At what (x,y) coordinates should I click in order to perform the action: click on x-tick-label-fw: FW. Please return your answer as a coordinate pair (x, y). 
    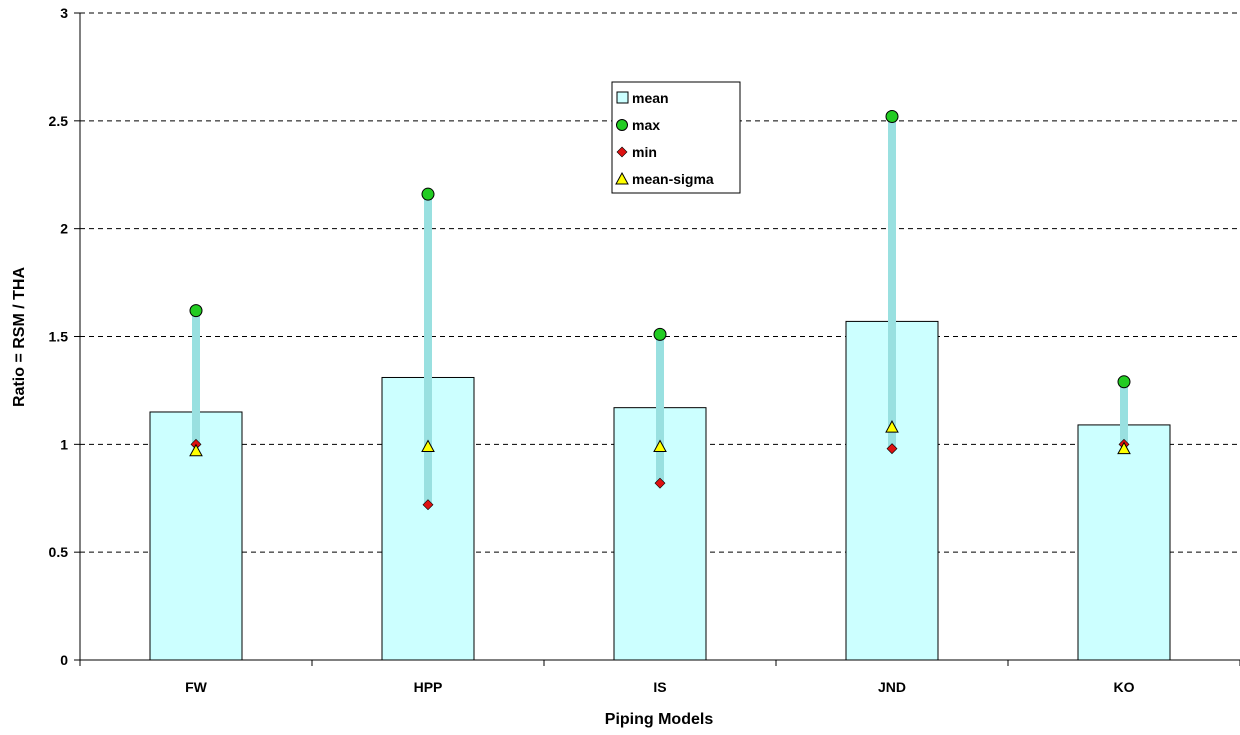
    Looking at the image, I should click on (196, 687).